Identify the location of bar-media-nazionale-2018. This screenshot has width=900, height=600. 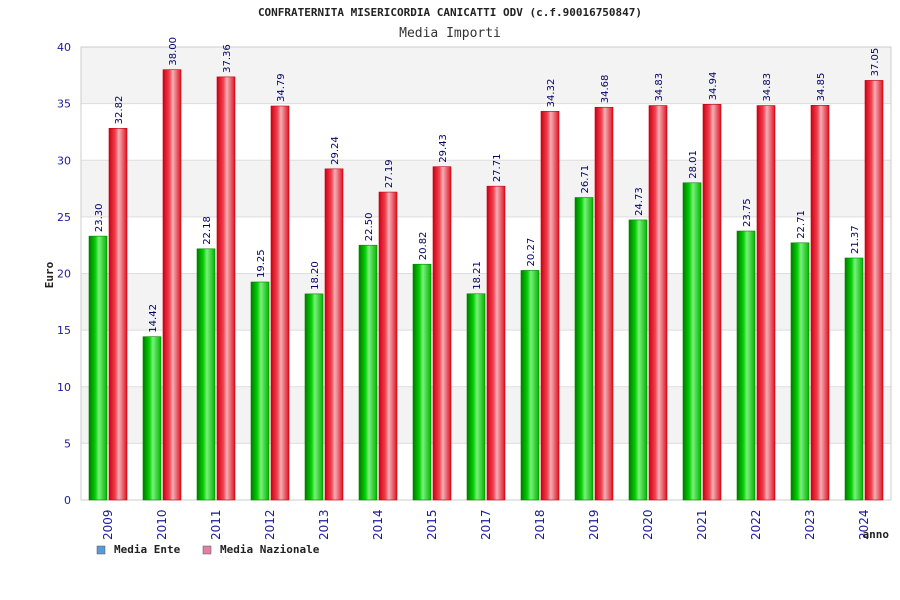
(550, 306).